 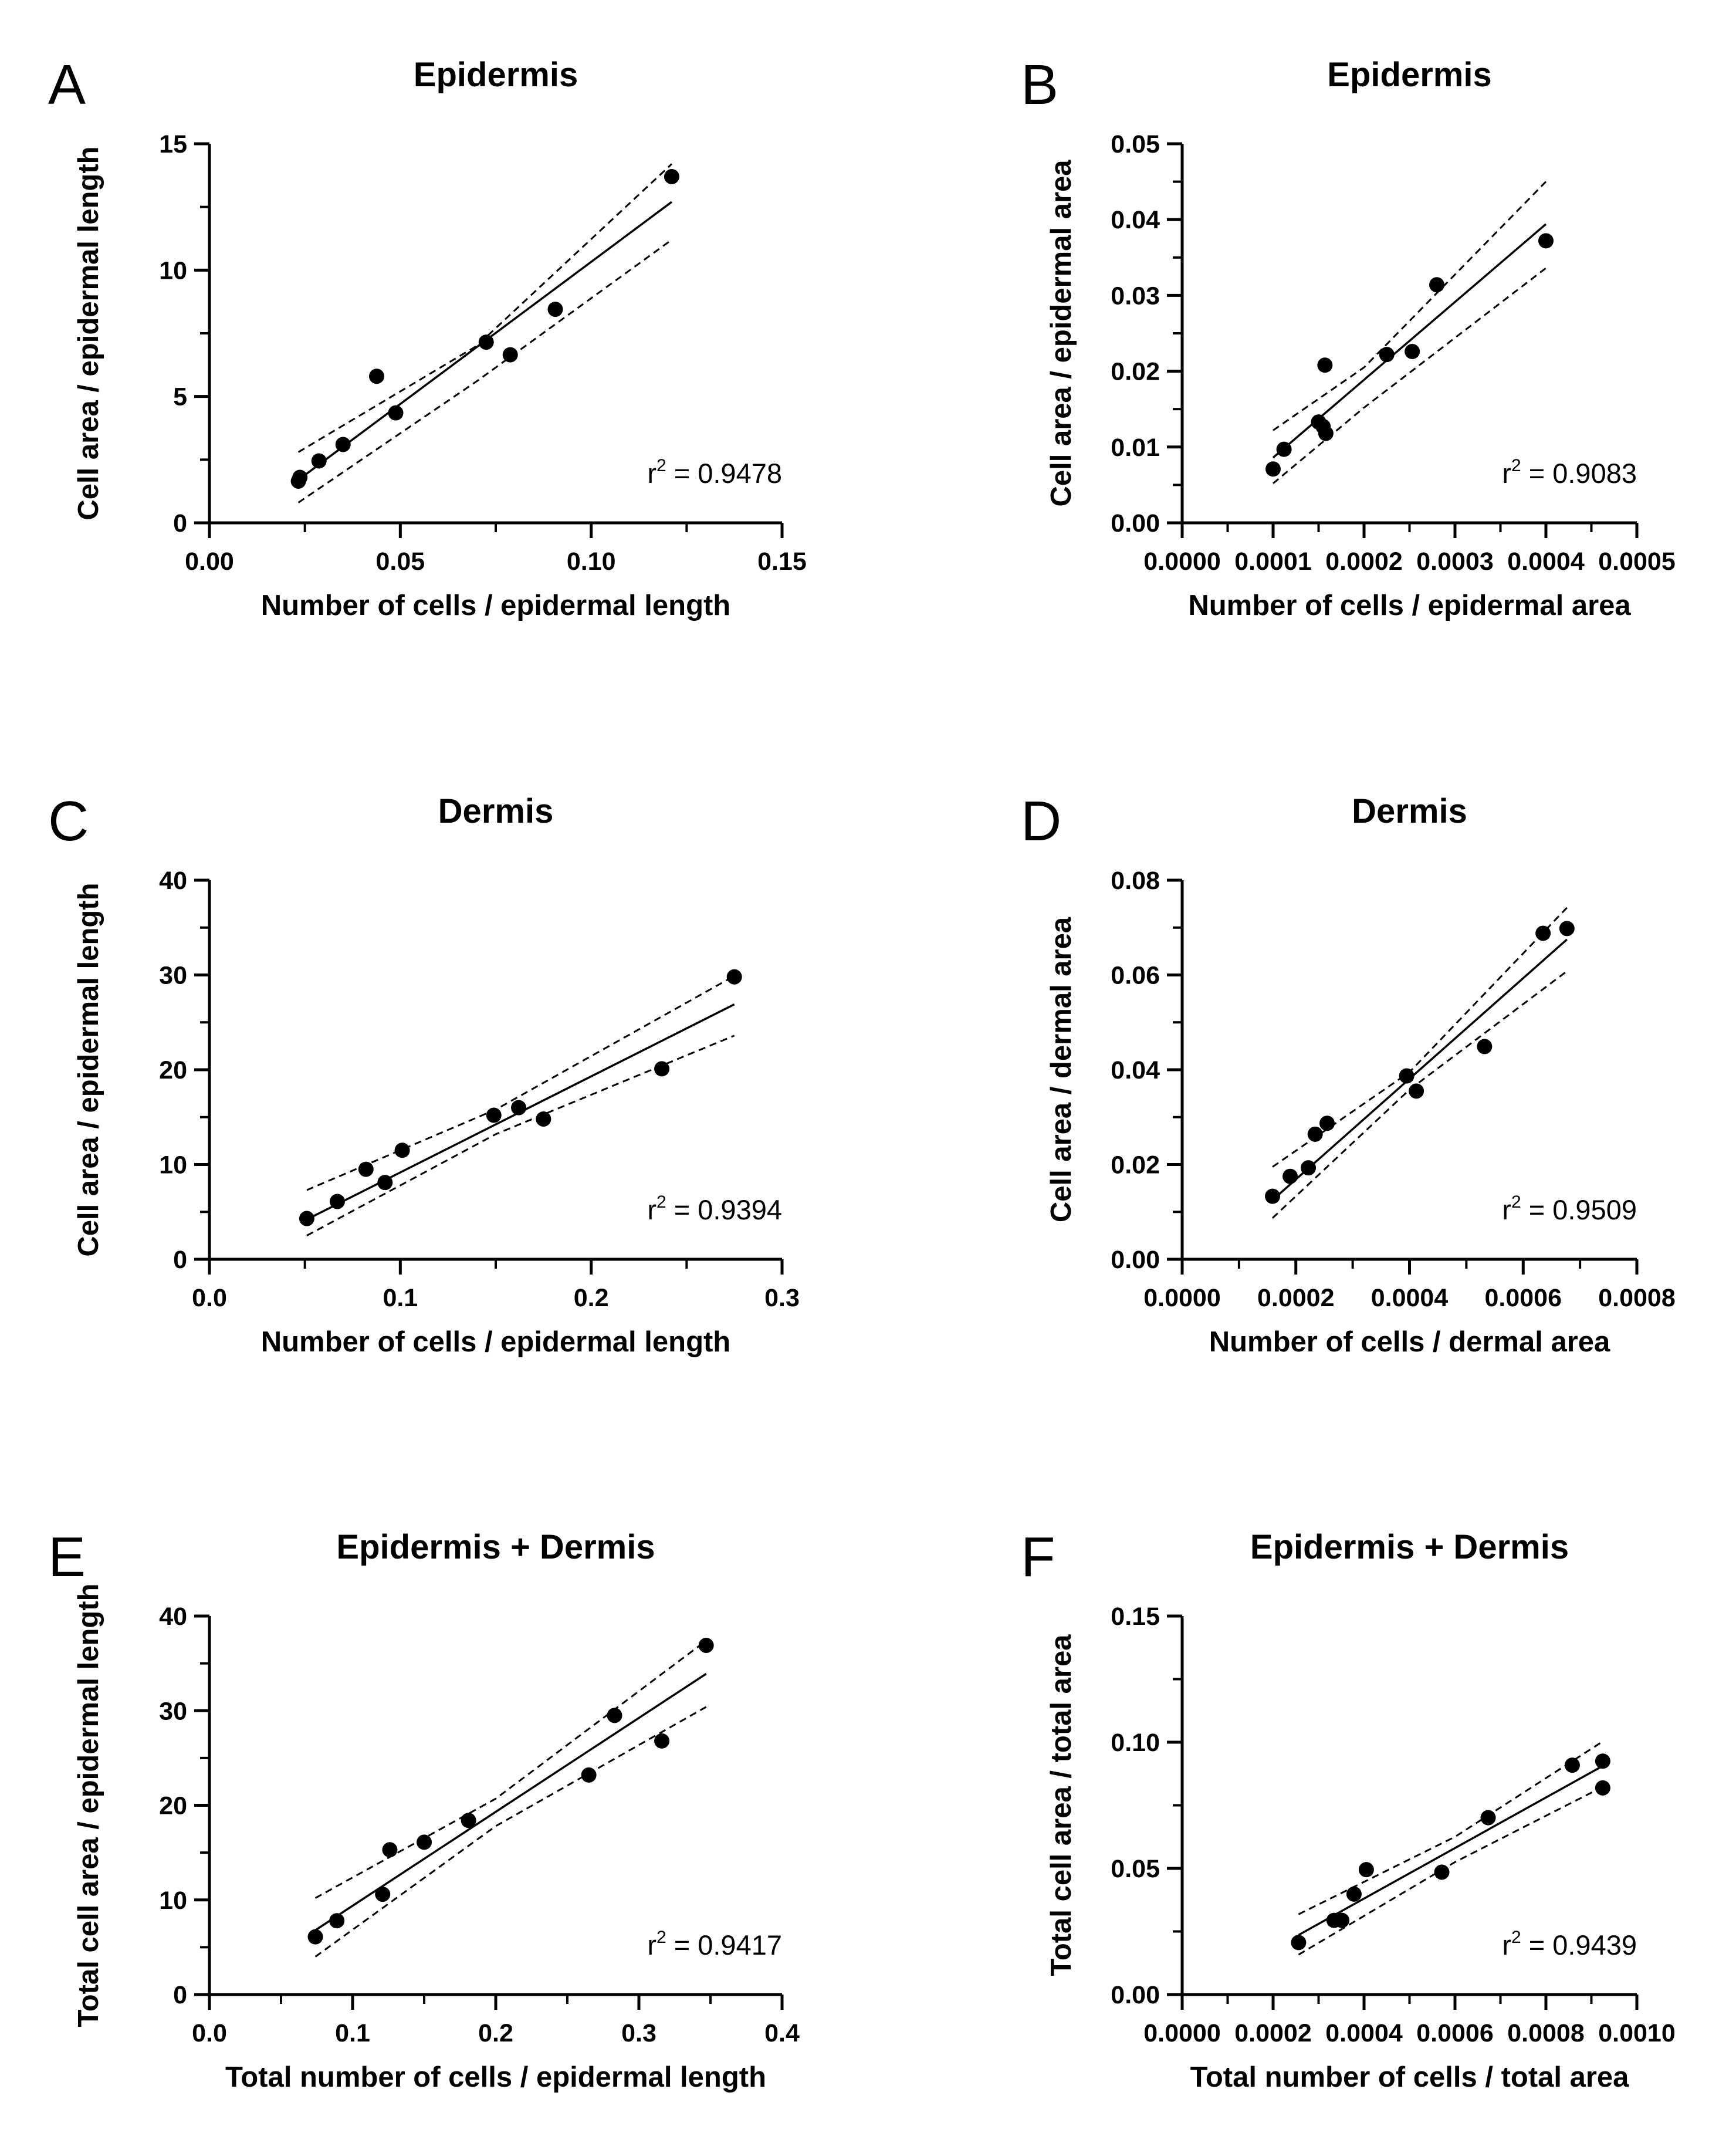 I want to click on panel-c-y-tick-label: 10, so click(x=173, y=1165).